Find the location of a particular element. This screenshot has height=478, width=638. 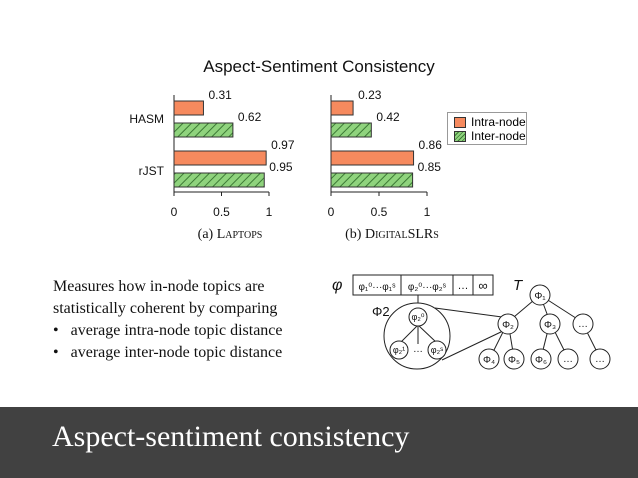

tree-node-phi3-text: Φ₃ is located at coordinates (550, 325).